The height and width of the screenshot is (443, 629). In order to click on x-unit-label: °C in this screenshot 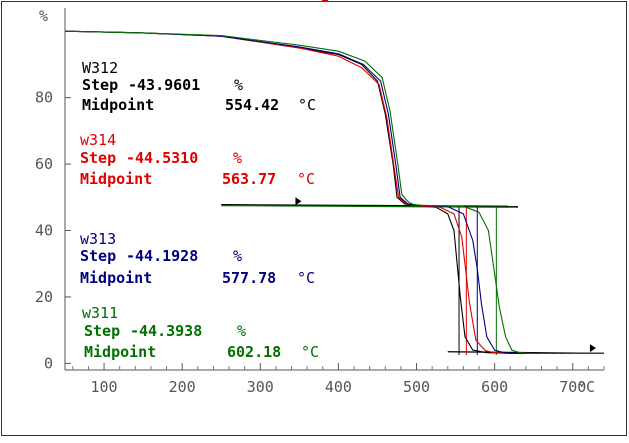, I will do `click(586, 387)`.